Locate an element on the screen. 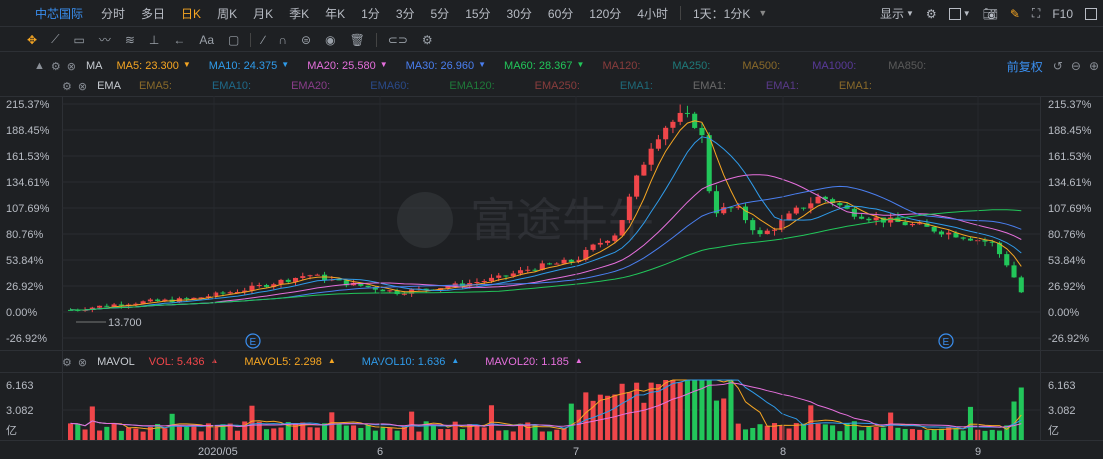 The height and width of the screenshot is (459, 1103). camera-icon: 📷︎ is located at coordinates (990, 13).